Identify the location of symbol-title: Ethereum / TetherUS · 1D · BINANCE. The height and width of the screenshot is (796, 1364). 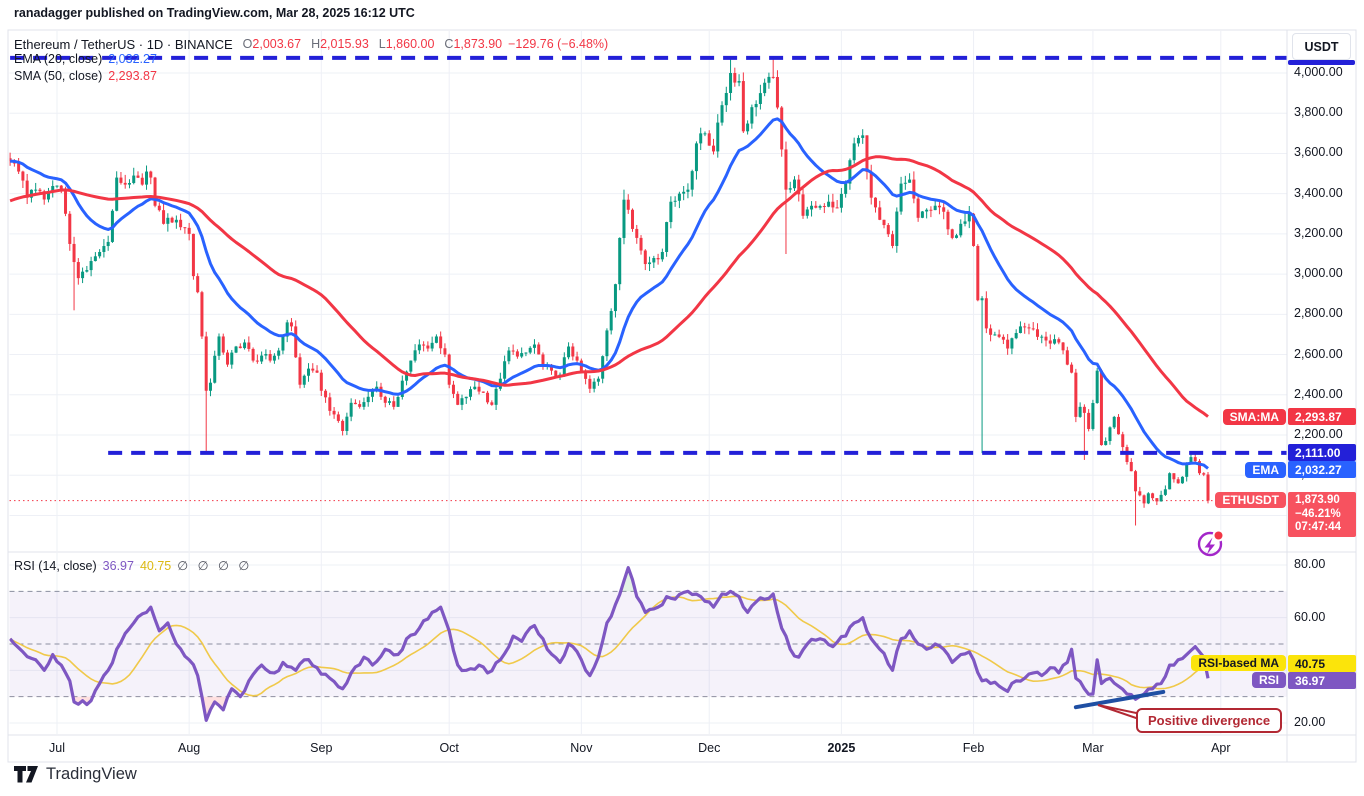
(123, 44).